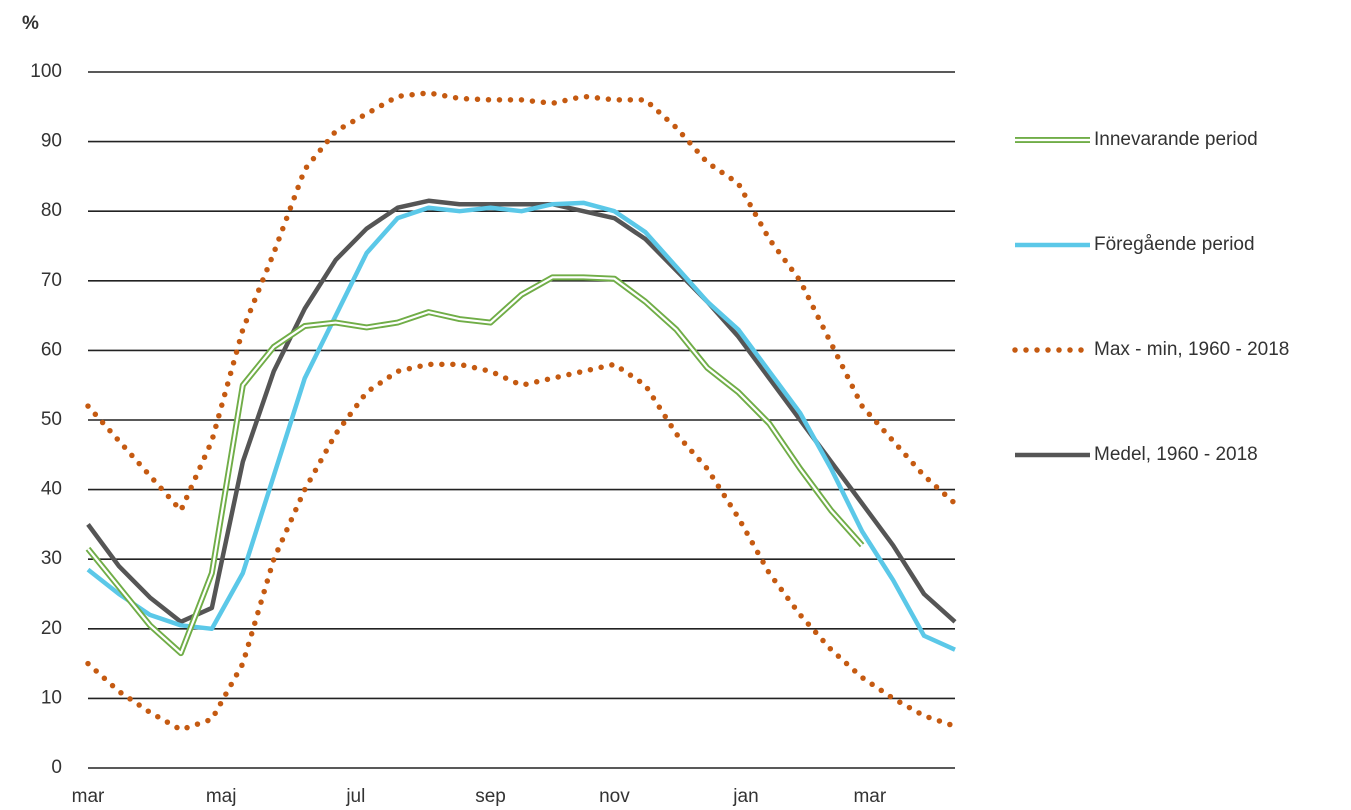 The width and height of the screenshot is (1351, 810). Describe the element at coordinates (745, 796) in the screenshot. I see `x-tick-label: jan` at that location.